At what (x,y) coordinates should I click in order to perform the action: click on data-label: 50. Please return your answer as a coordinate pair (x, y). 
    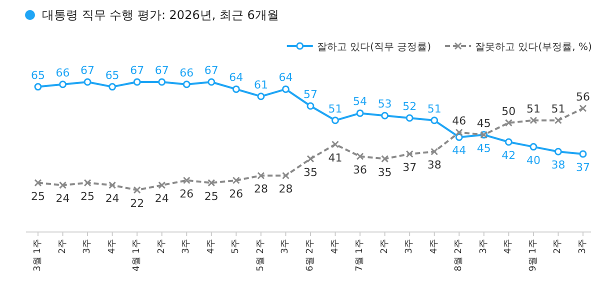
    Looking at the image, I should click on (509, 111).